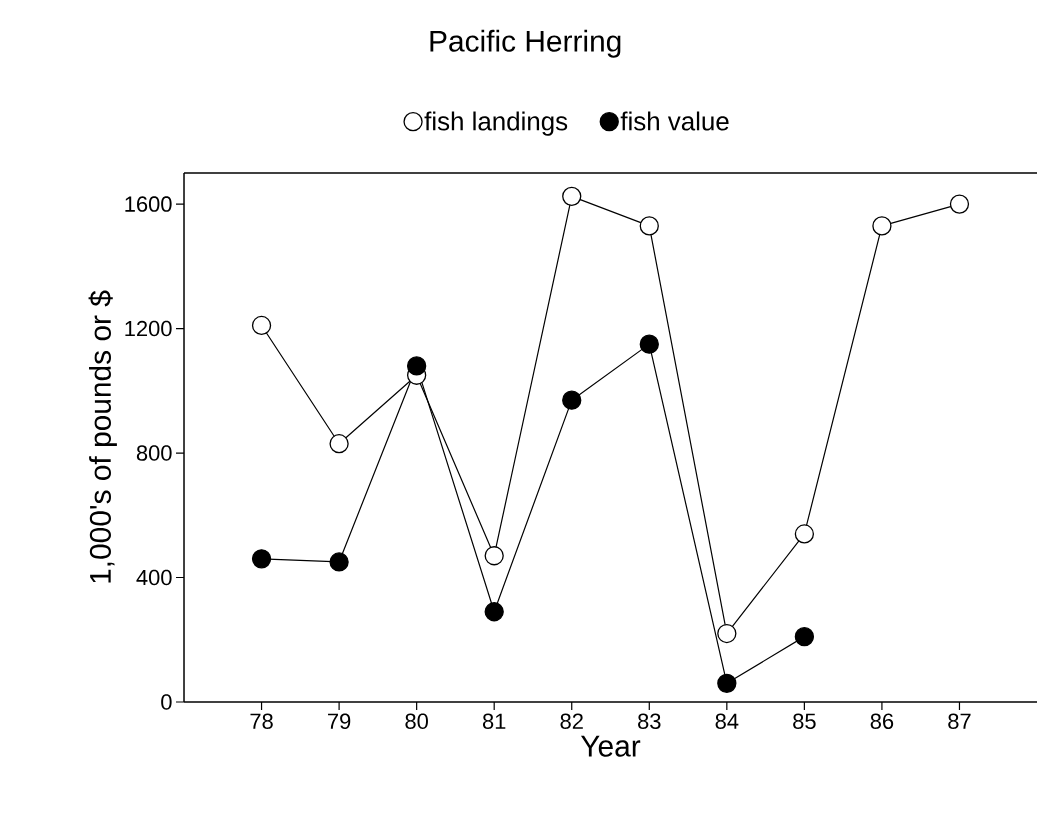 This screenshot has width=1037, height=817. What do you see at coordinates (494, 721) in the screenshot?
I see `x-tick-label: 81` at bounding box center [494, 721].